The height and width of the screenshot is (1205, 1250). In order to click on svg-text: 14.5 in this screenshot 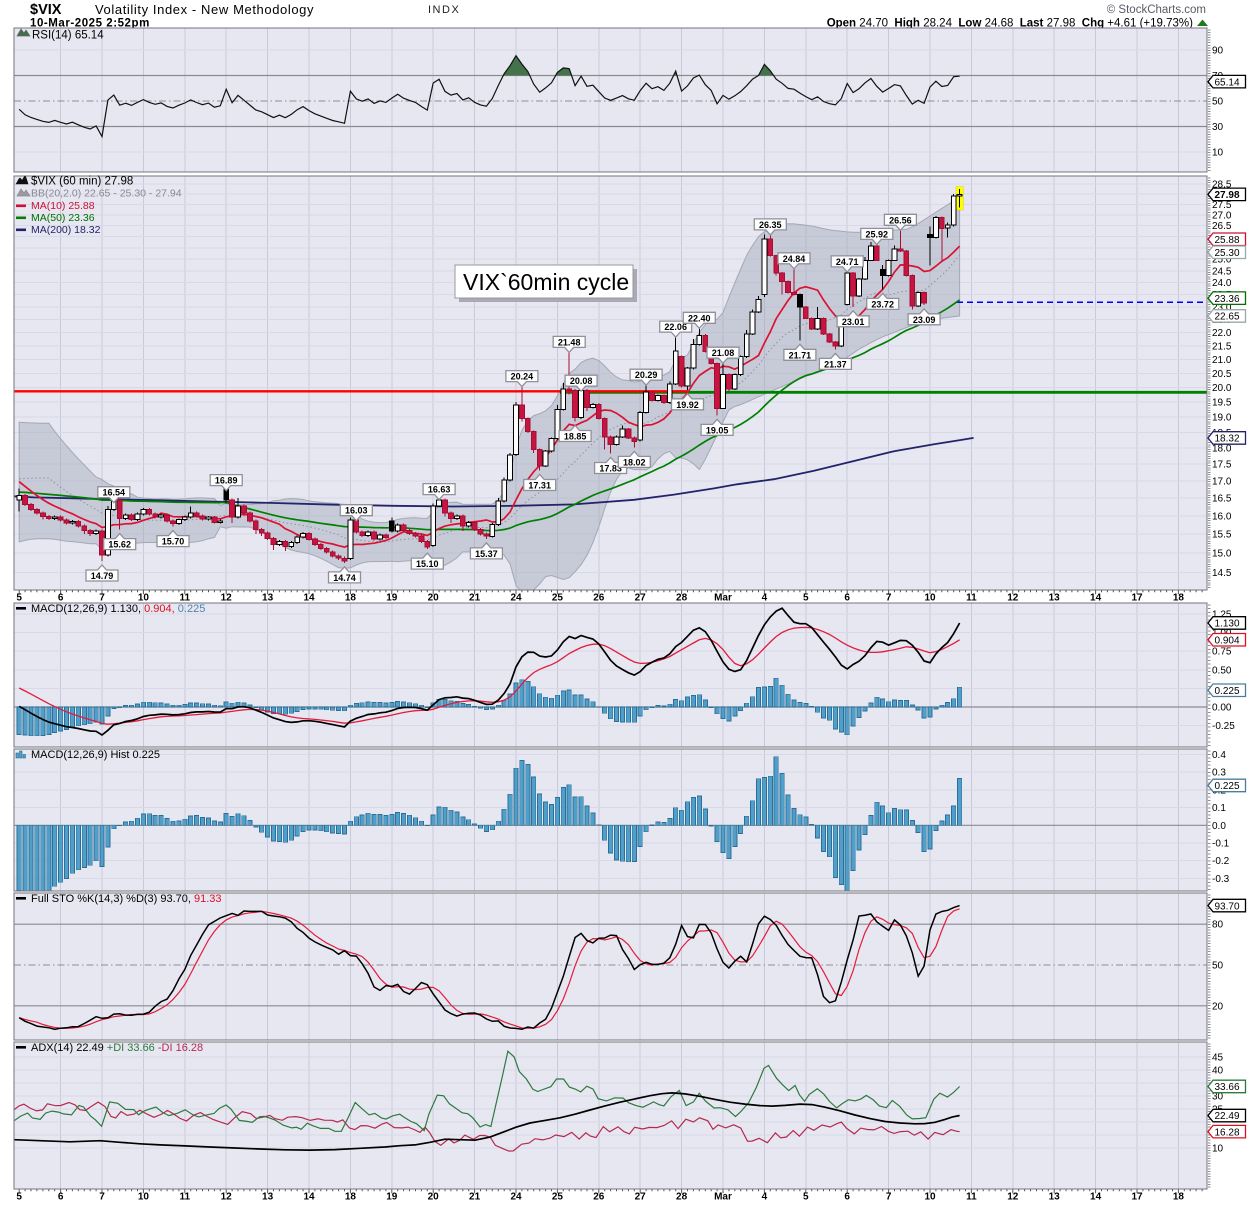, I will do `click(1222, 573)`.